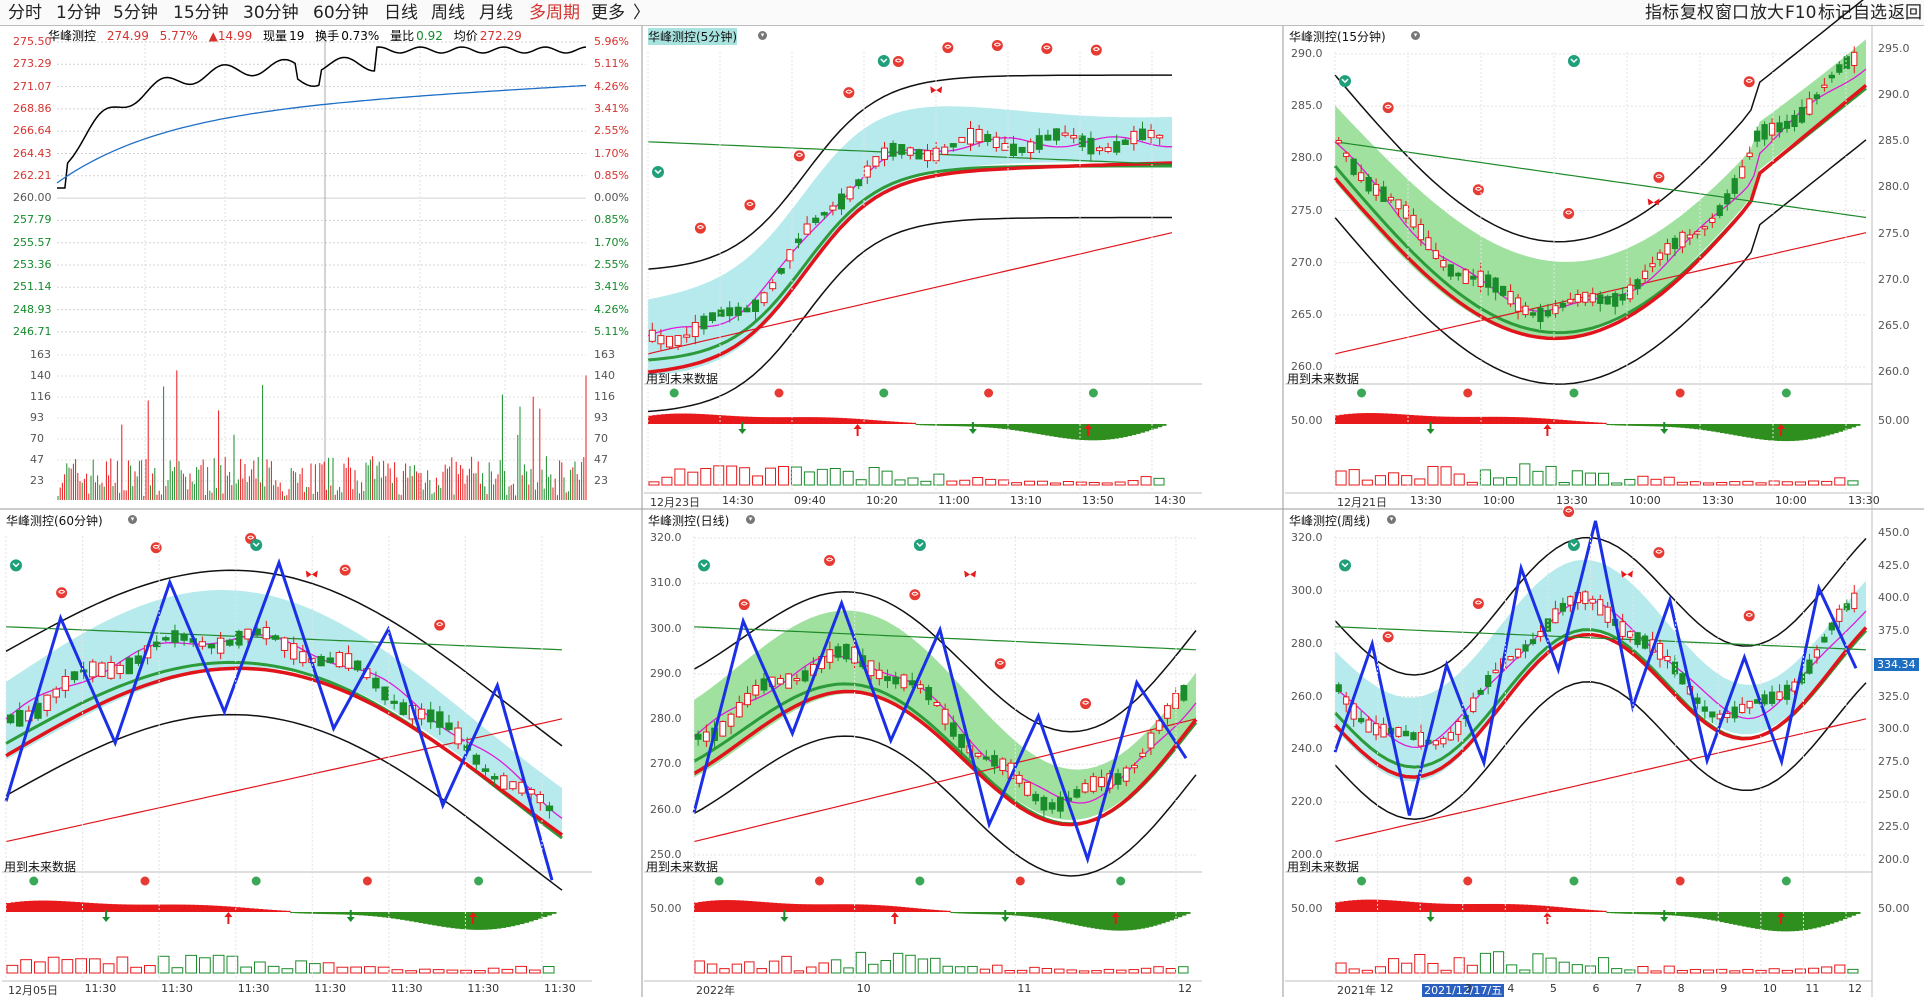 The image size is (1924, 998). What do you see at coordinates (601, 417) in the screenshot?
I see `vol-scale-label-right: 93` at bounding box center [601, 417].